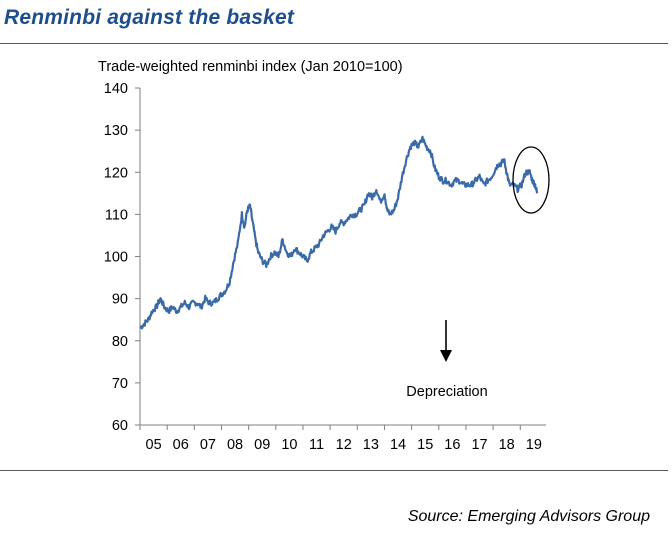 The image size is (672, 553). Describe the element at coordinates (208, 445) in the screenshot. I see `x-tick-label: 07` at that location.